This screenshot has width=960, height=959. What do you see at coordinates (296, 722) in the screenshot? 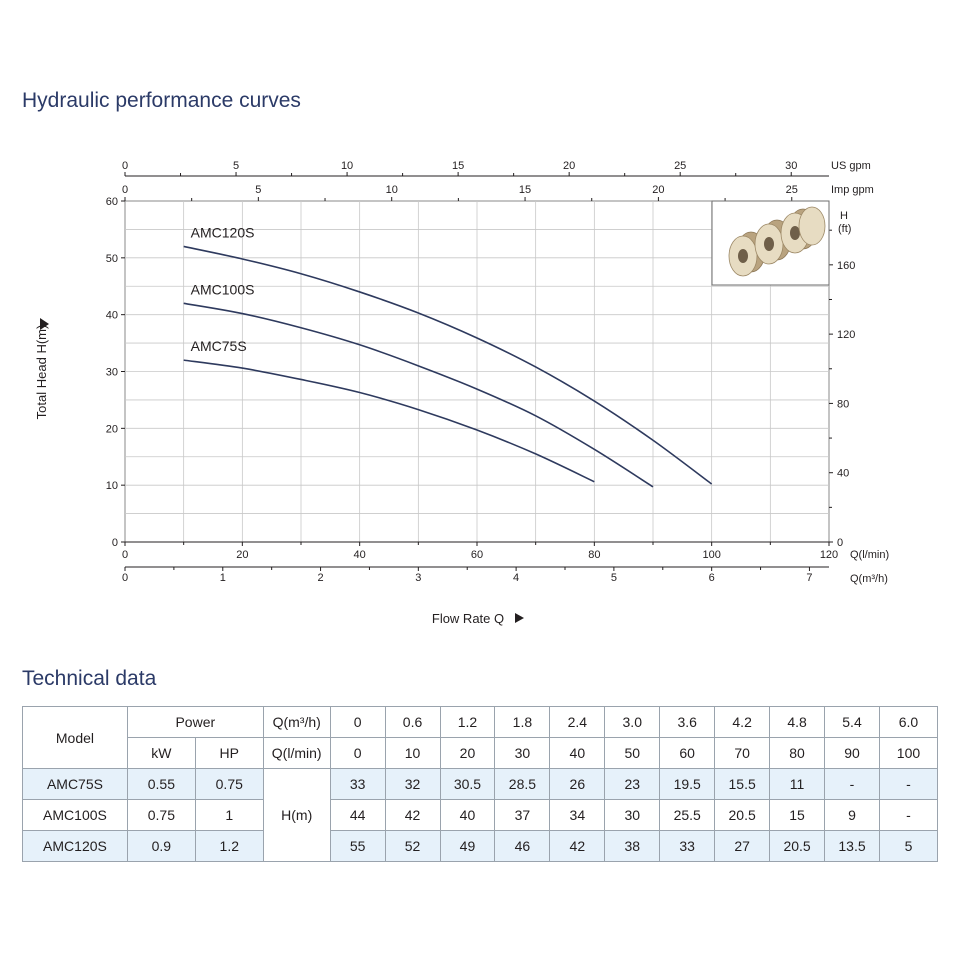
I see `q-m3h-header: Q(m³/h)` at bounding box center [296, 722].